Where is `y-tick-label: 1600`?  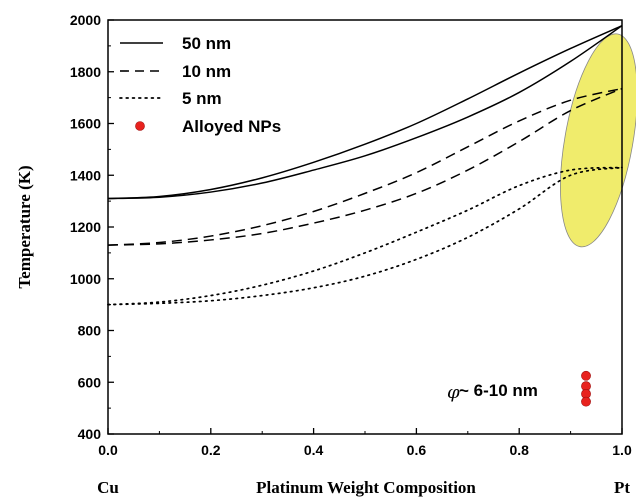 y-tick-label: 1600 is located at coordinates (85, 124).